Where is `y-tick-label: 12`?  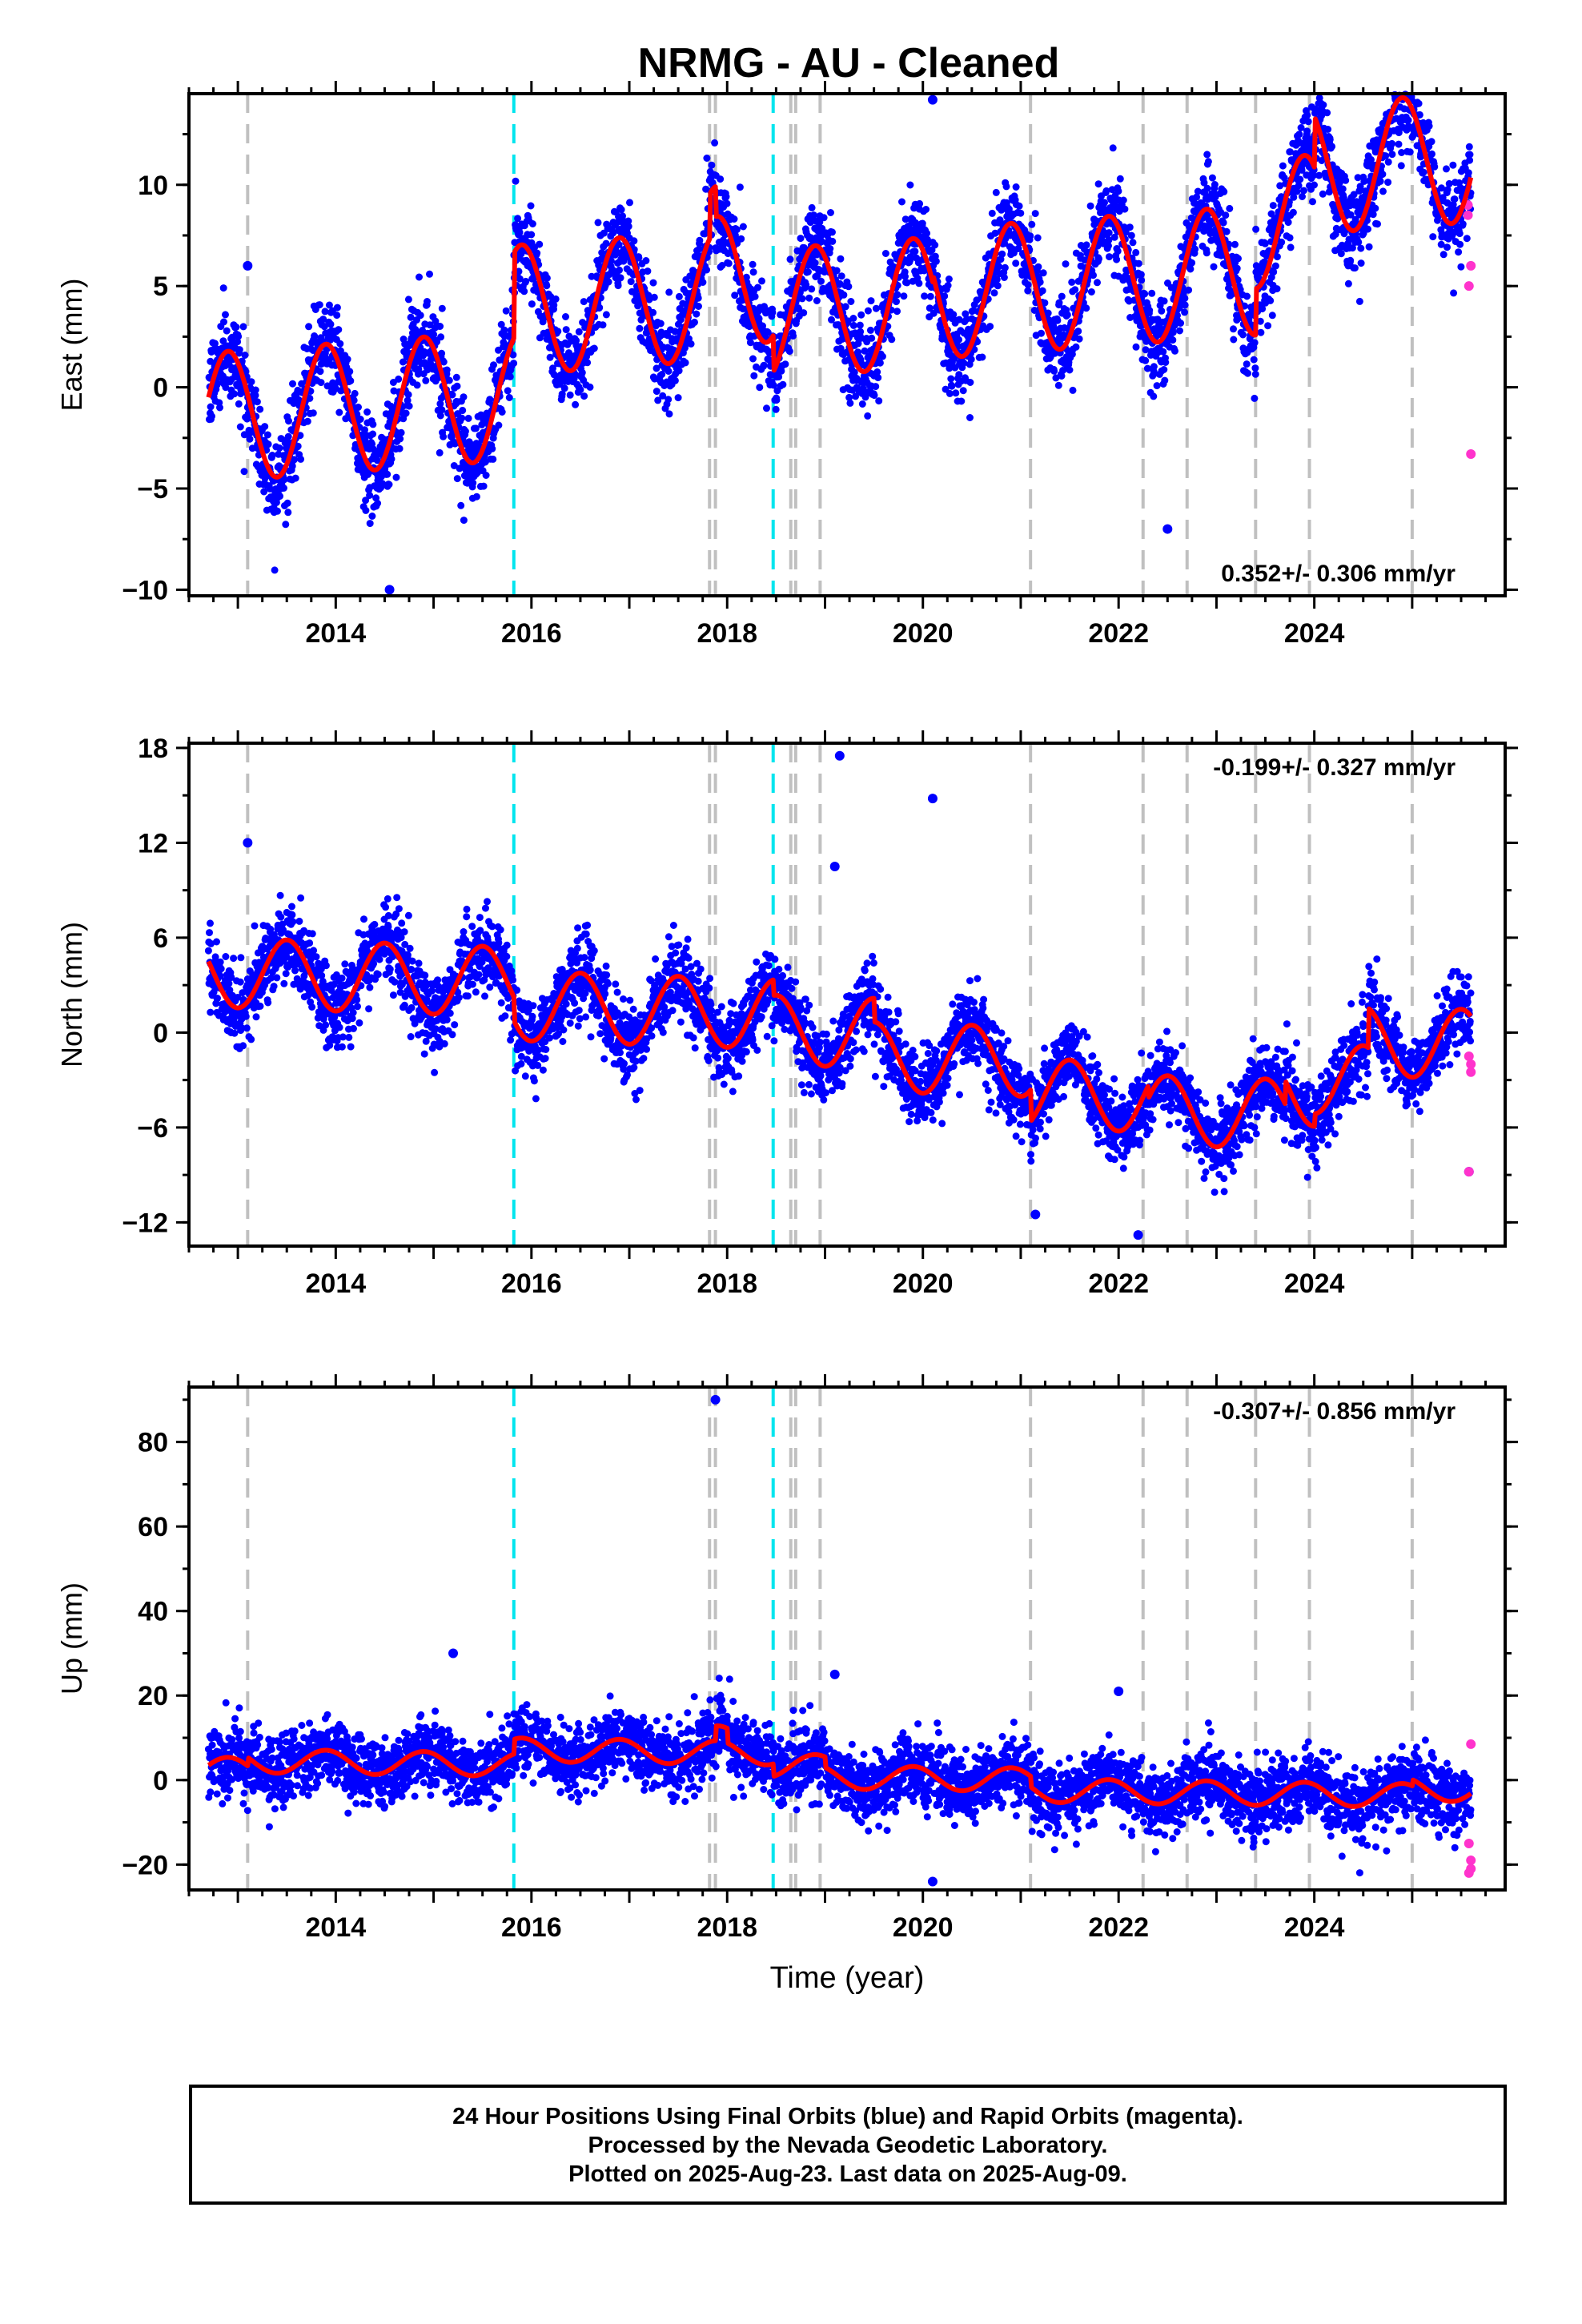 y-tick-label: 12 is located at coordinates (153, 843).